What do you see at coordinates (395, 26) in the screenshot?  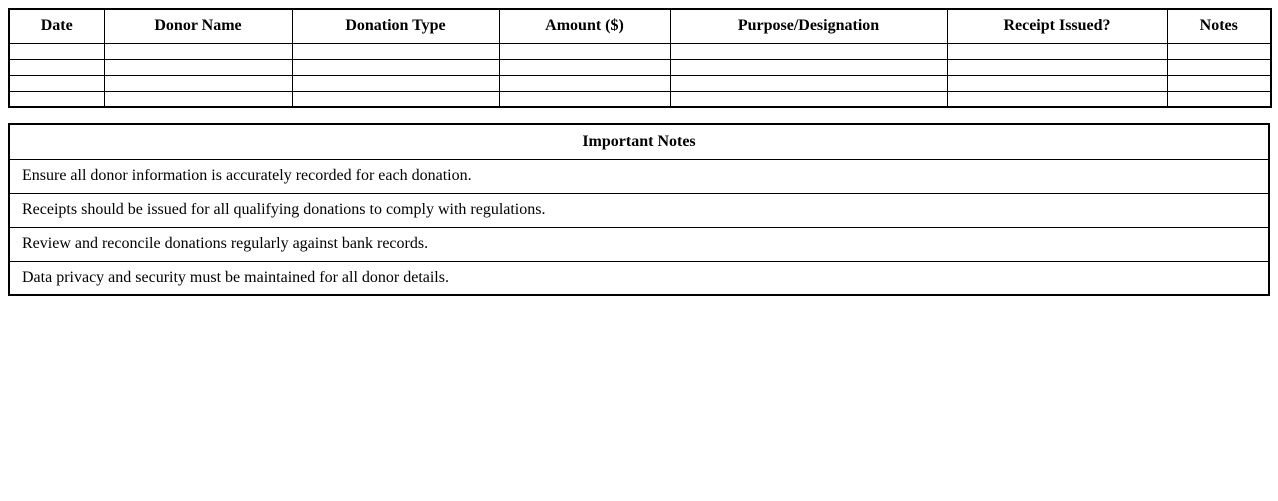 I see `column-header-donation-type: Donation Type` at bounding box center [395, 26].